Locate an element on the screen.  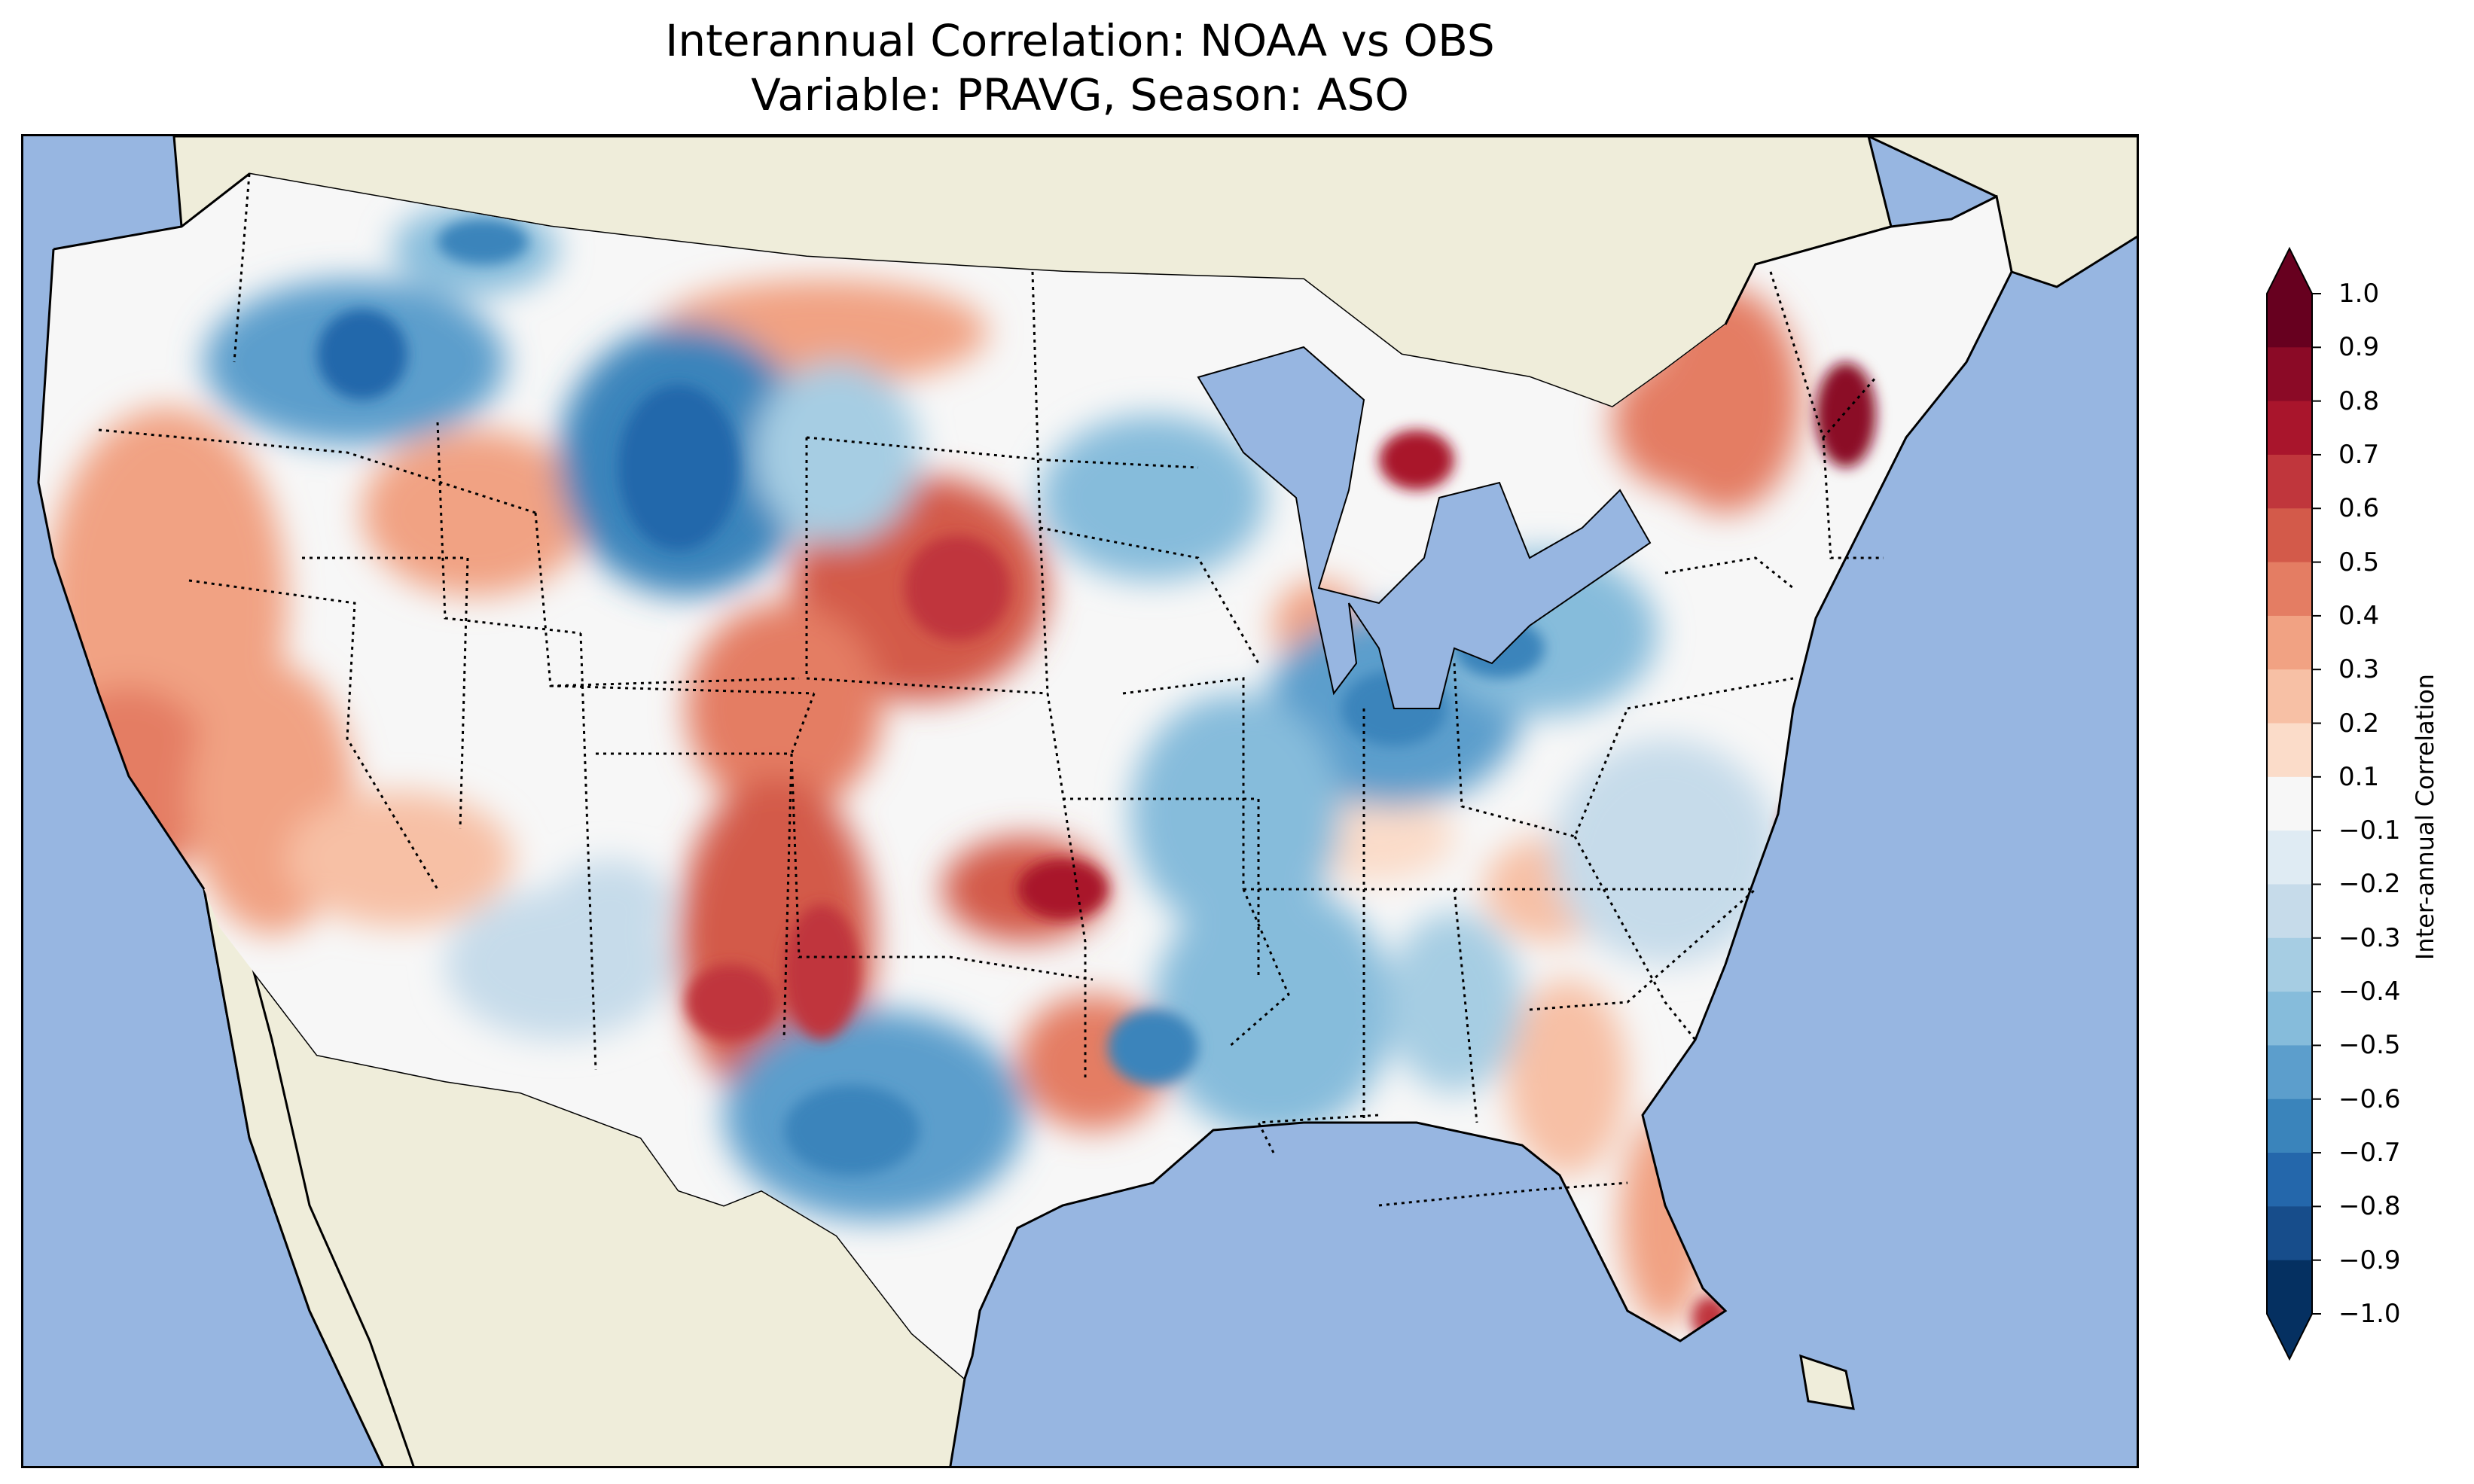
colorbar-tick-label: 0.7 is located at coordinates (2359, 454).